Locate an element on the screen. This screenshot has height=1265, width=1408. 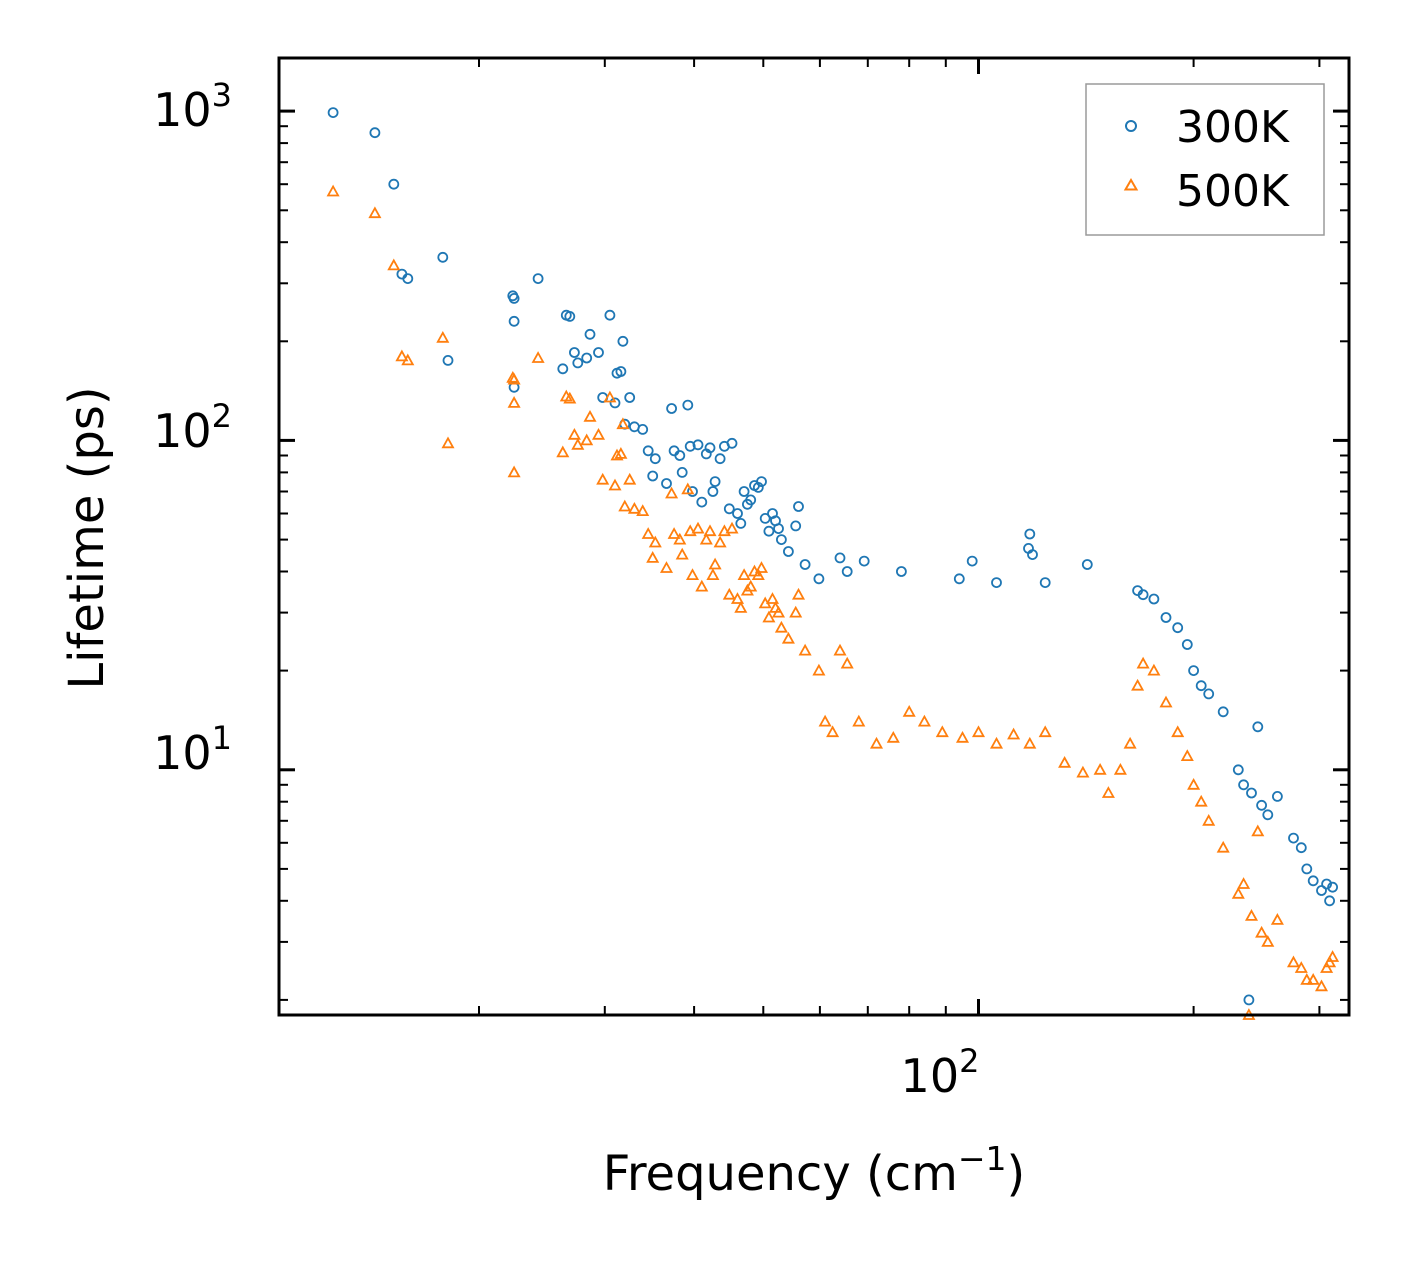
x-axis-label: Frequency (cm−1) is located at coordinates (814, 1170).